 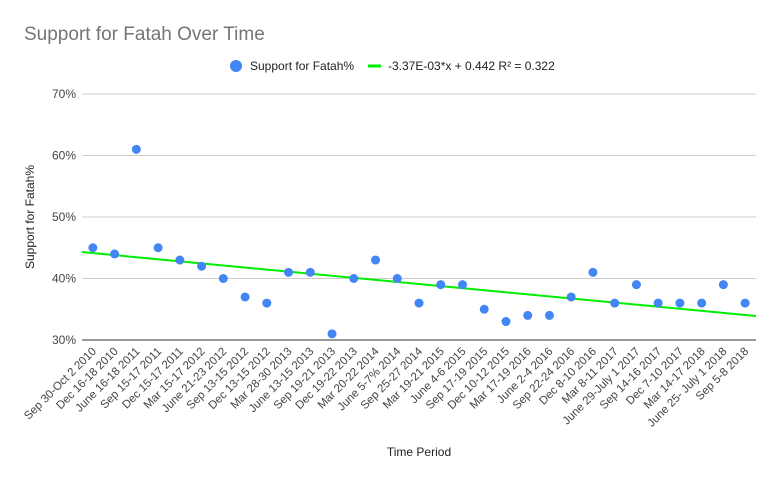 I want to click on legend-marker-series, so click(x=236, y=66).